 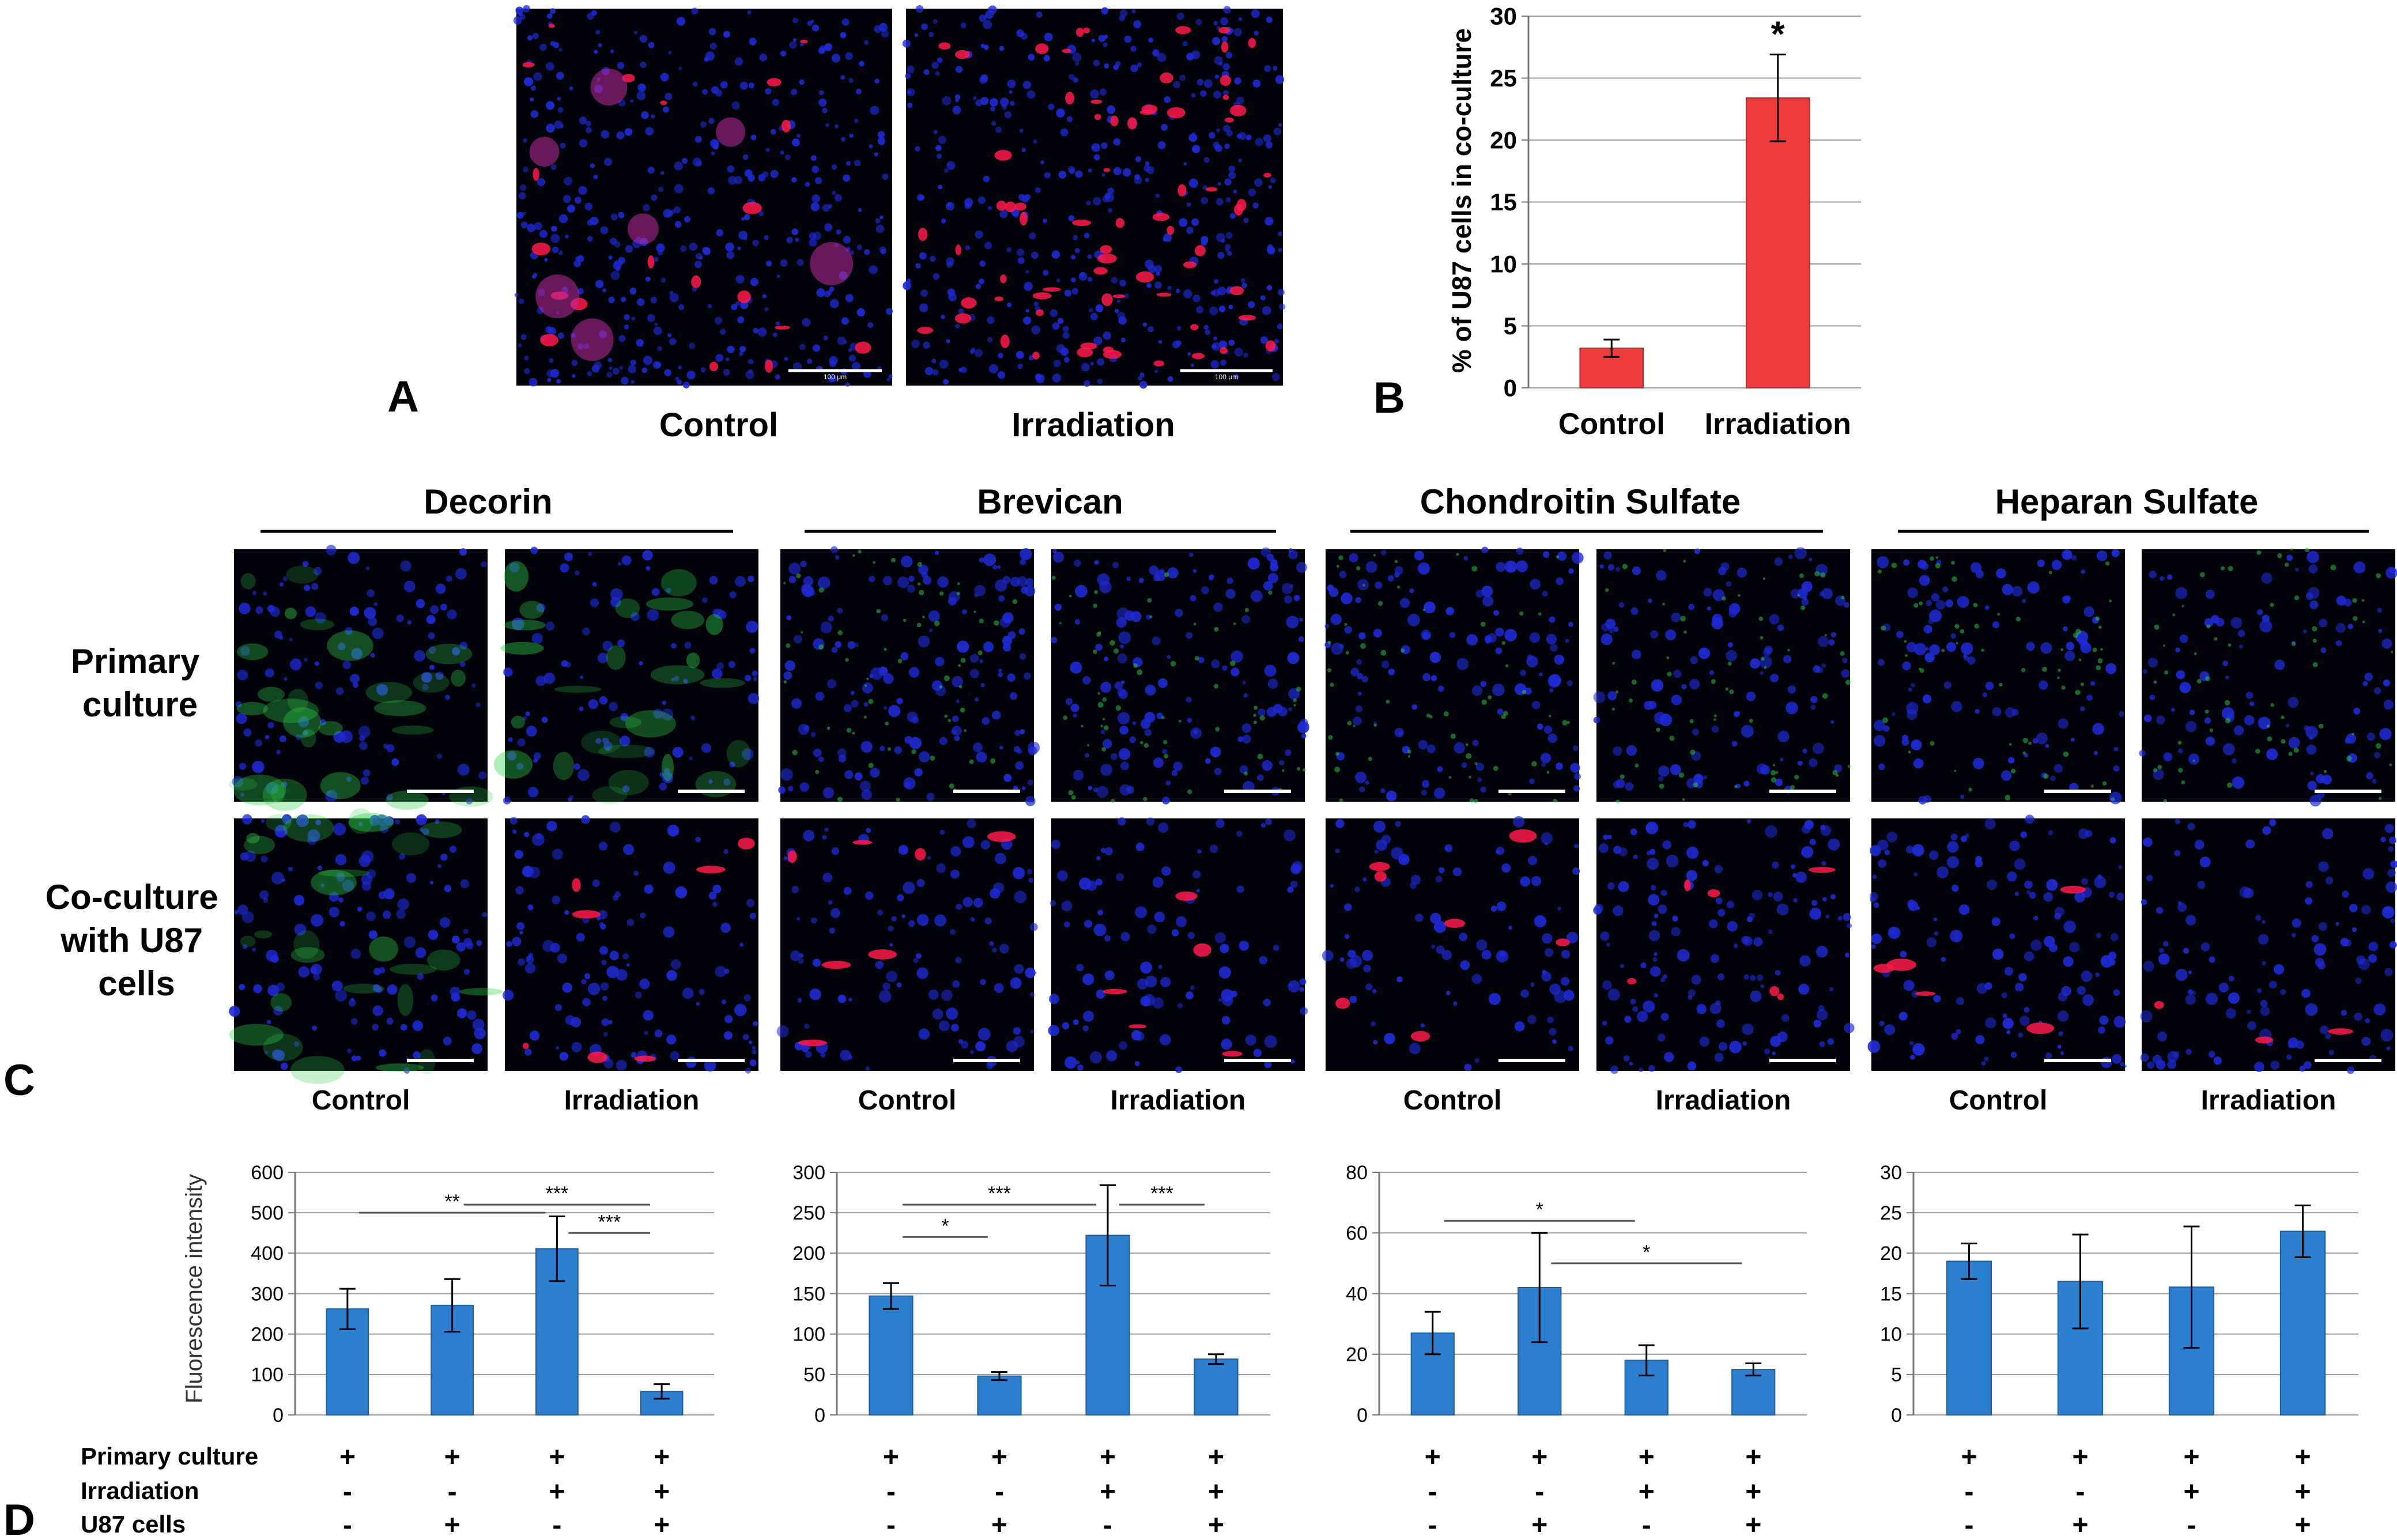 What do you see at coordinates (1433, 1523) in the screenshot?
I see `condition-sign: -` at bounding box center [1433, 1523].